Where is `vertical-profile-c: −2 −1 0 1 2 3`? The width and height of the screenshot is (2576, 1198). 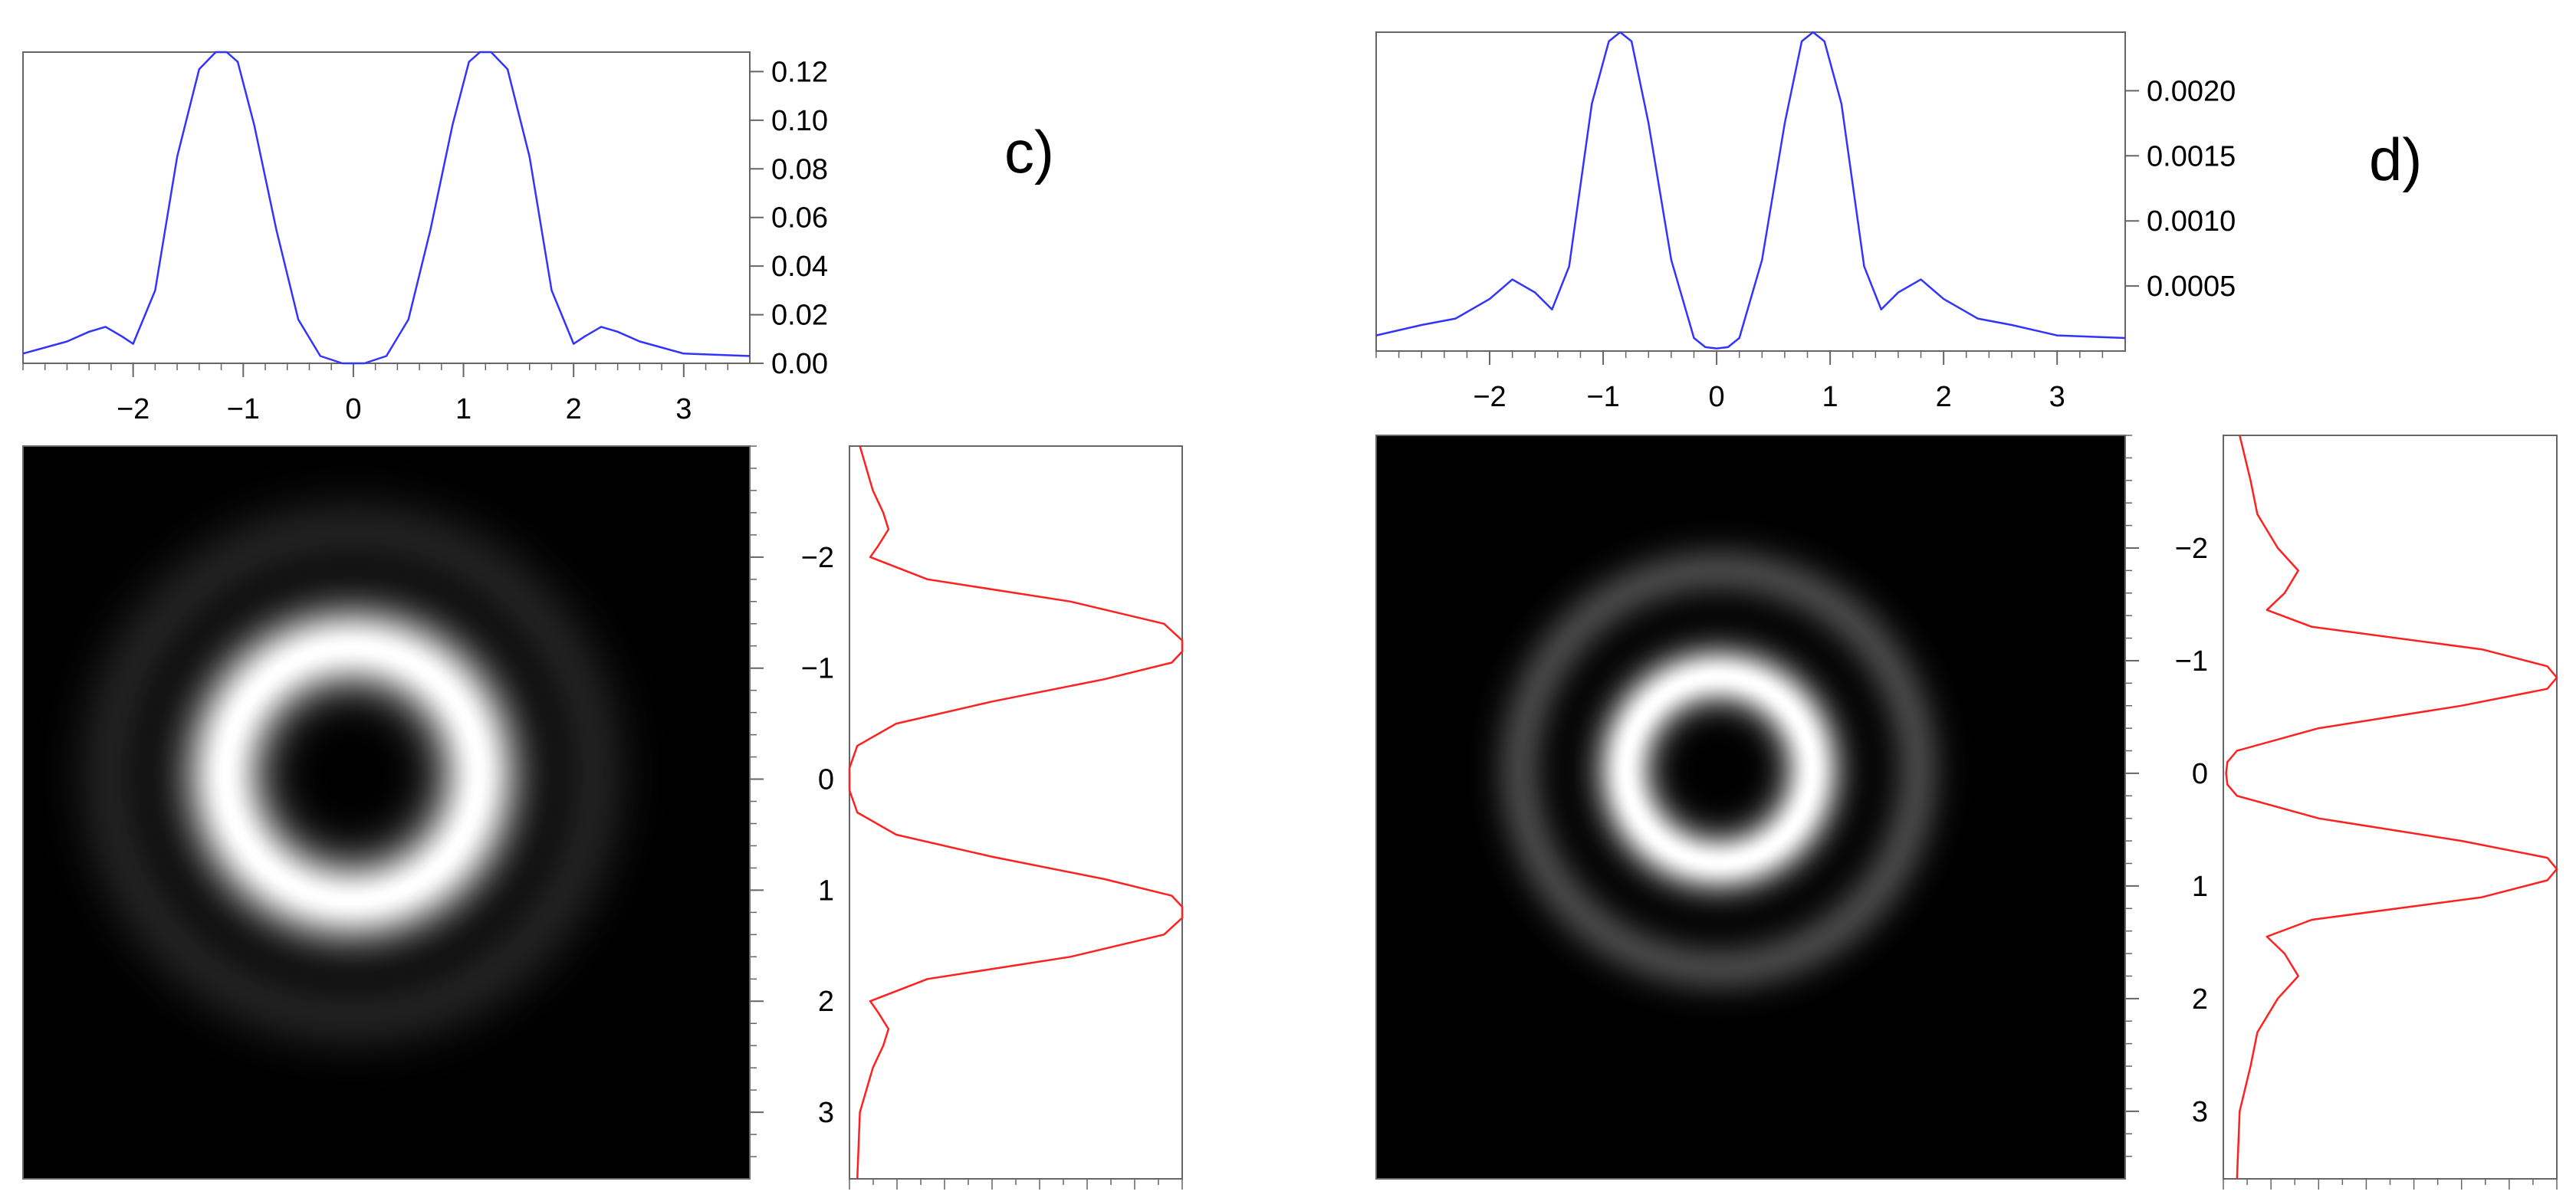
vertical-profile-c: −2 −1 0 1 2 3 is located at coordinates (967, 817).